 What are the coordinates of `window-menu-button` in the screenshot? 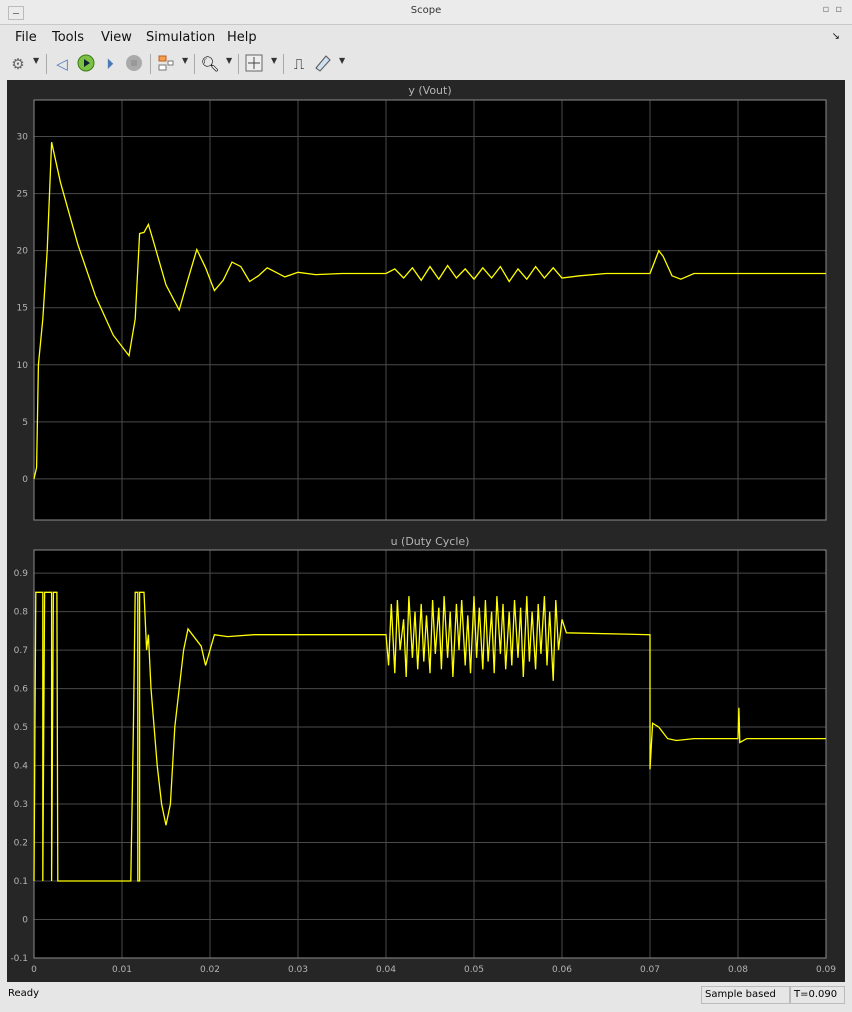 It's located at (16, 13).